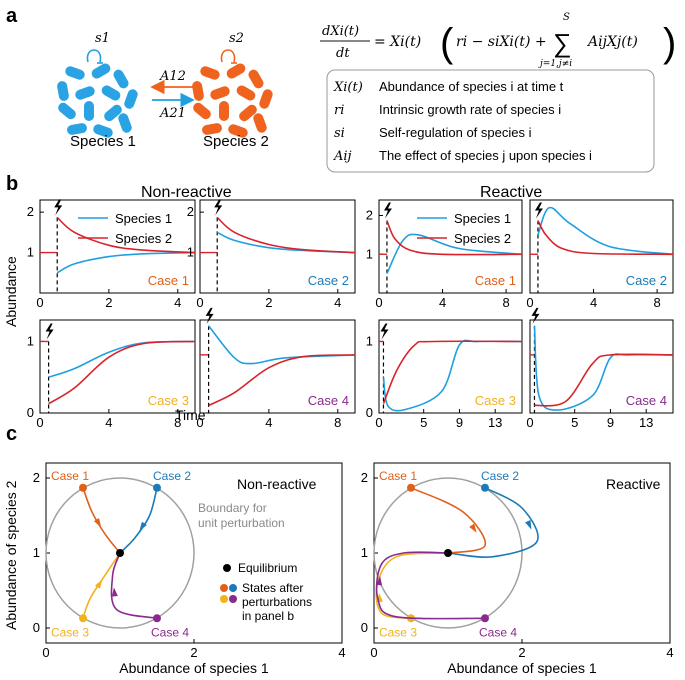 The image size is (685, 680). What do you see at coordinates (501, 42) in the screenshot?
I see `eq-ri: ri − siXi(t) +` at bounding box center [501, 42].